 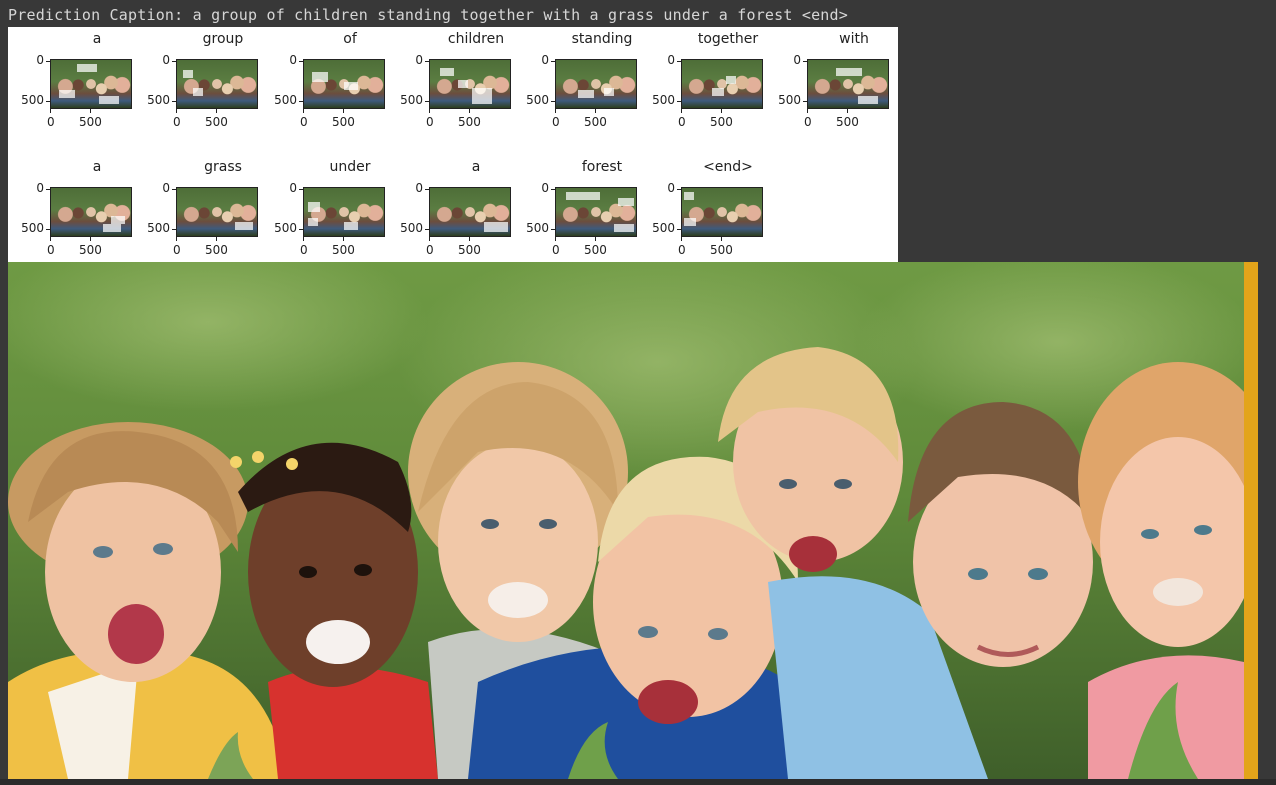 What do you see at coordinates (197, 215) in the screenshot?
I see `attention-panel: grass 0 500 0 500` at bounding box center [197, 215].